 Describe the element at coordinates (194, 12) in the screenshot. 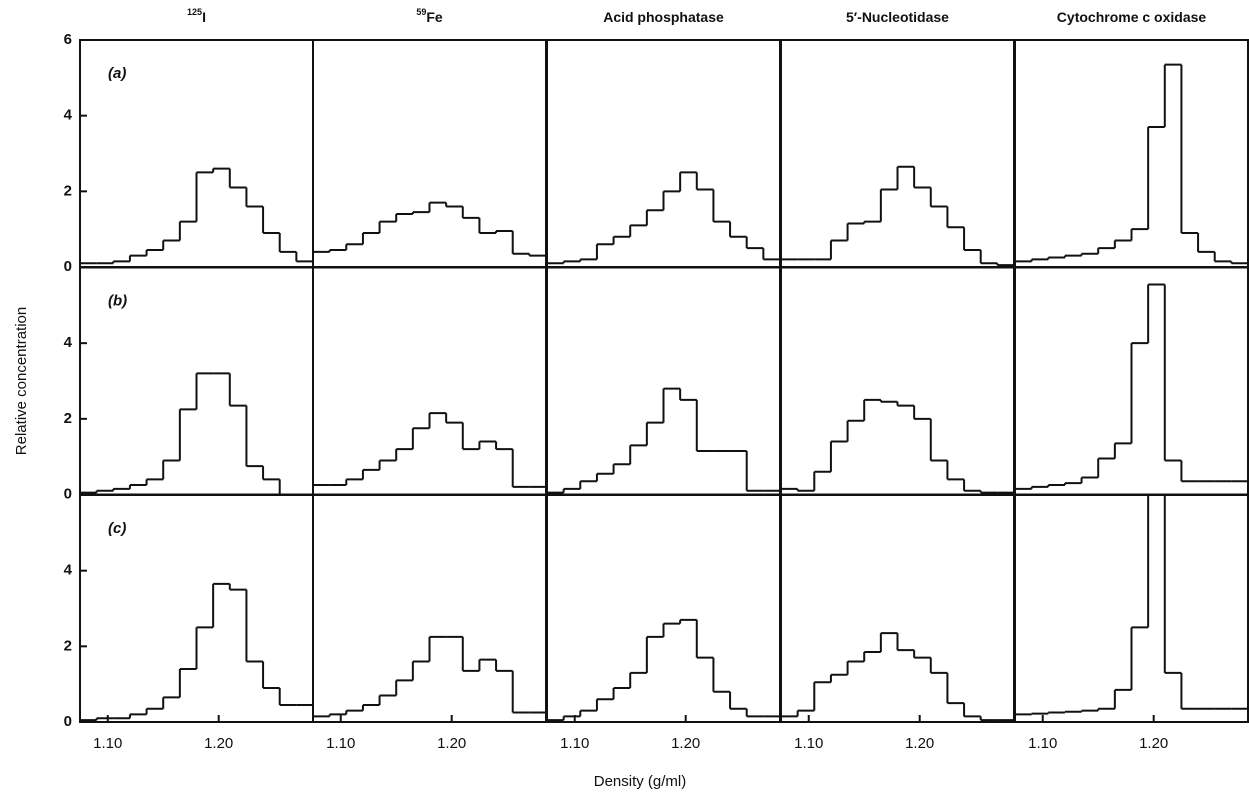

I see `title-superscript: 125` at that location.